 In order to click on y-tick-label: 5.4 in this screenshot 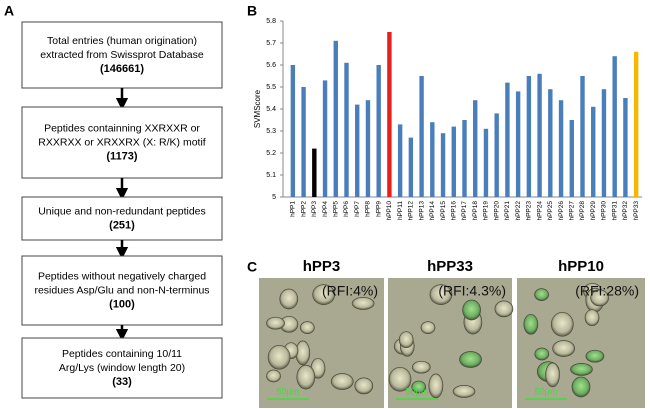, I will do `click(271, 109)`.